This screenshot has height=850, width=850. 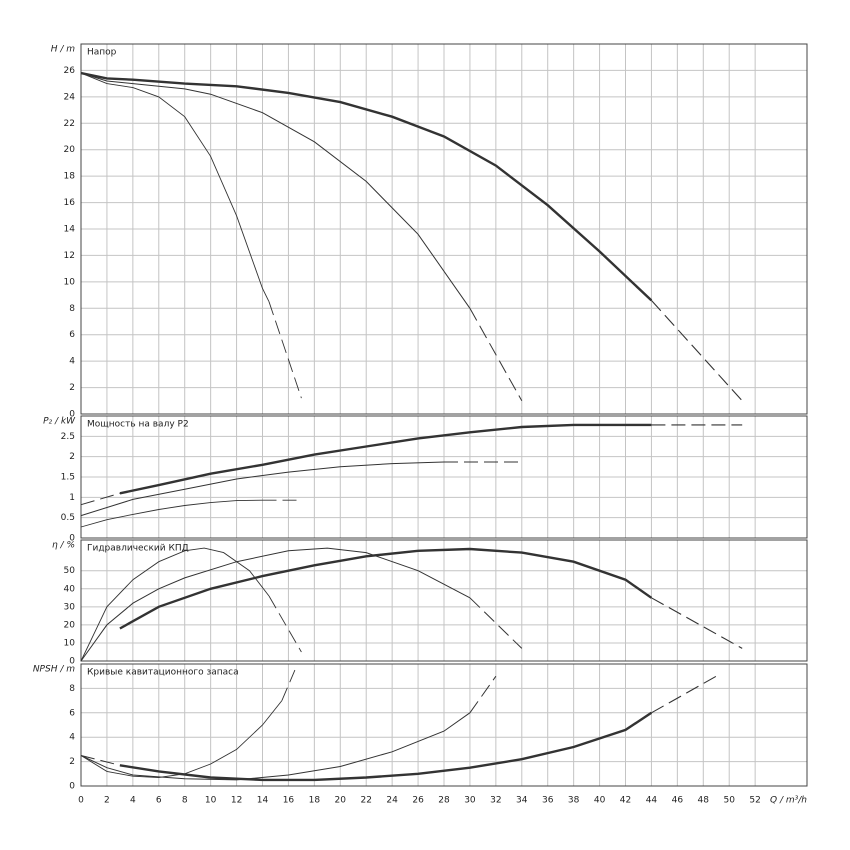 What do you see at coordinates (495, 801) in the screenshot?
I see `x-tick-label: 32` at bounding box center [495, 801].